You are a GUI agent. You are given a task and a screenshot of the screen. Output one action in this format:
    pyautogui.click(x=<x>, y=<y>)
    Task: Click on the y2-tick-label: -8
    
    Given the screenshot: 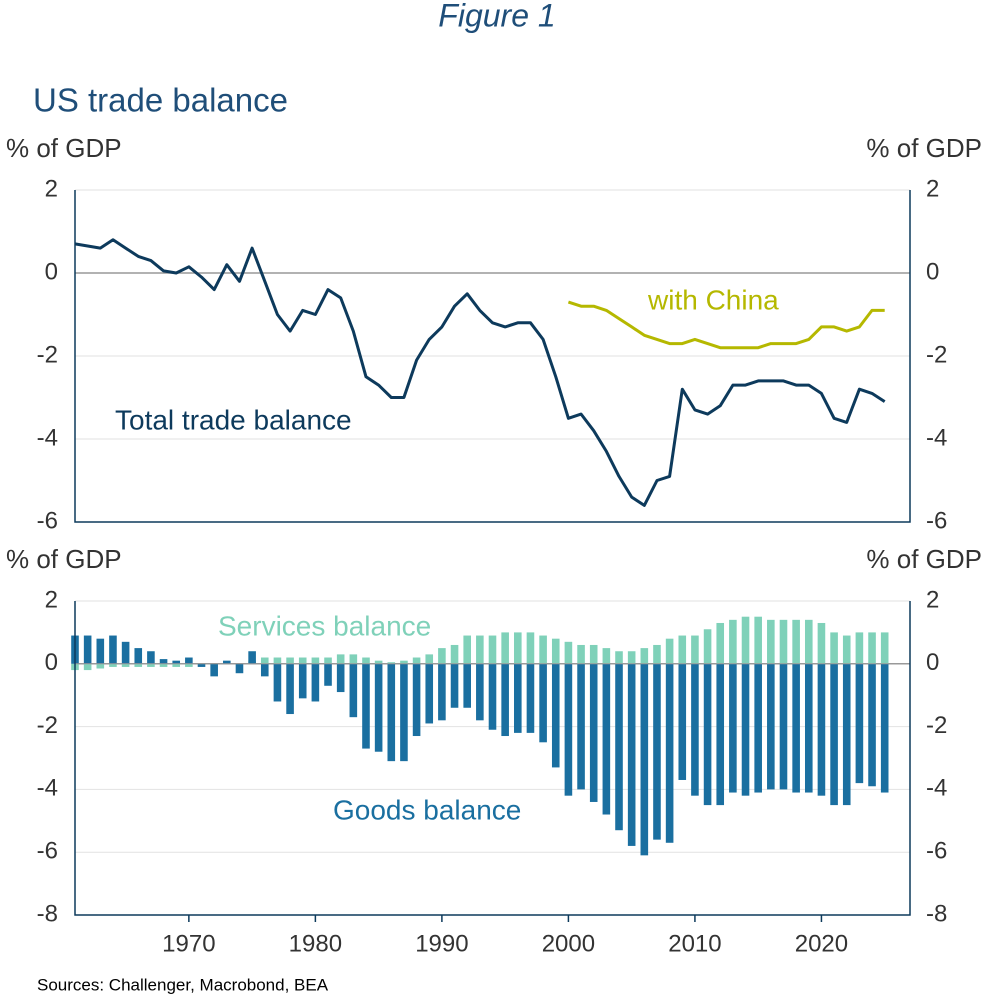 What is the action you would take?
    pyautogui.click(x=936, y=913)
    